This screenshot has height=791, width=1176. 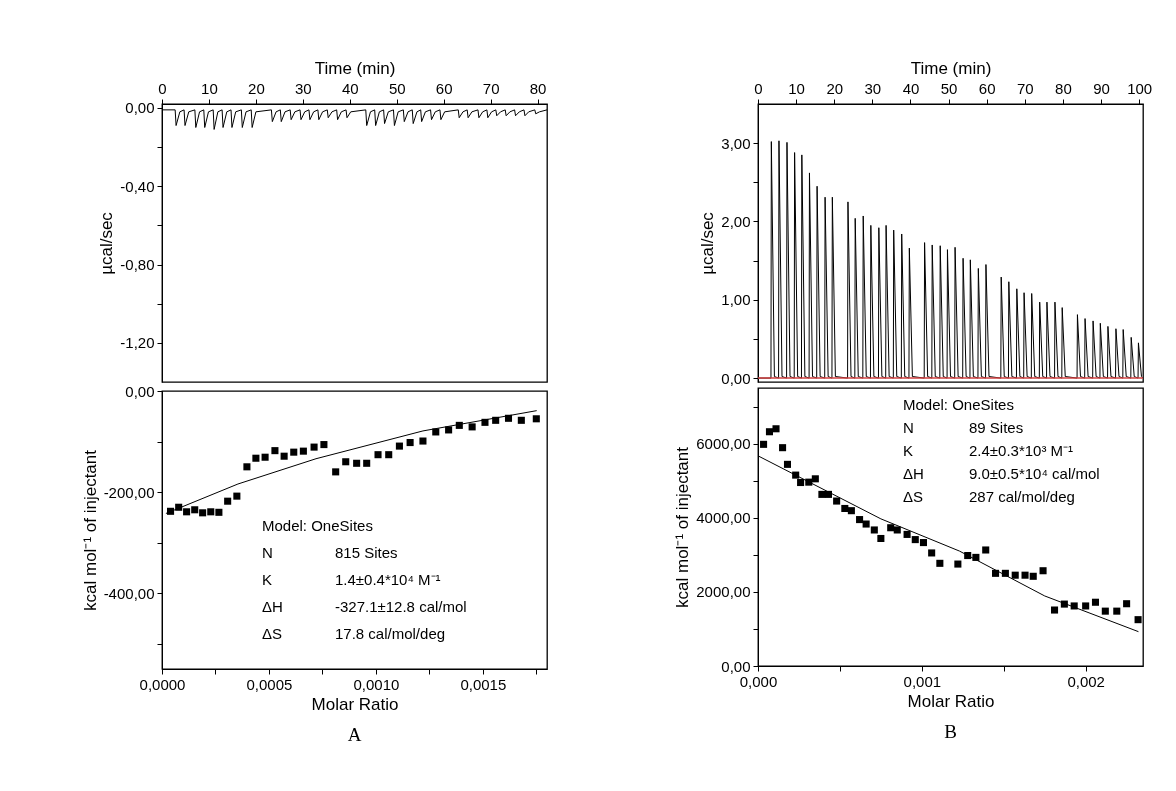 What do you see at coordinates (1021, 450) in the screenshot?
I see `annotation: 2.4±0.3*10³ M⁻¹` at bounding box center [1021, 450].